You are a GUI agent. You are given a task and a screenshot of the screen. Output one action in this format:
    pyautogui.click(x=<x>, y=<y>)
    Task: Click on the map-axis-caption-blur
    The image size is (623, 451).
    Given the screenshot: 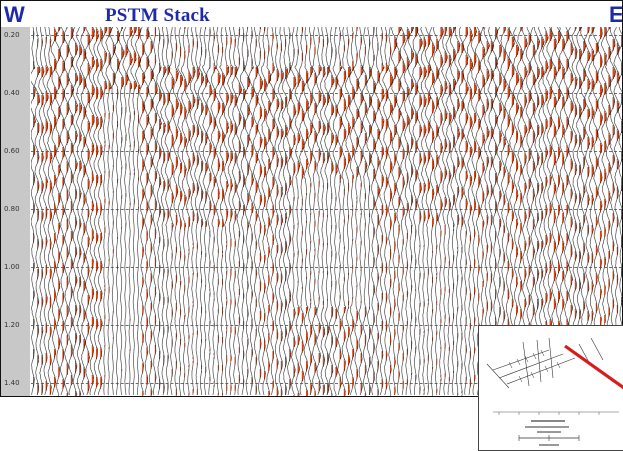 What is the action you would take?
    pyautogui.click(x=548, y=421)
    